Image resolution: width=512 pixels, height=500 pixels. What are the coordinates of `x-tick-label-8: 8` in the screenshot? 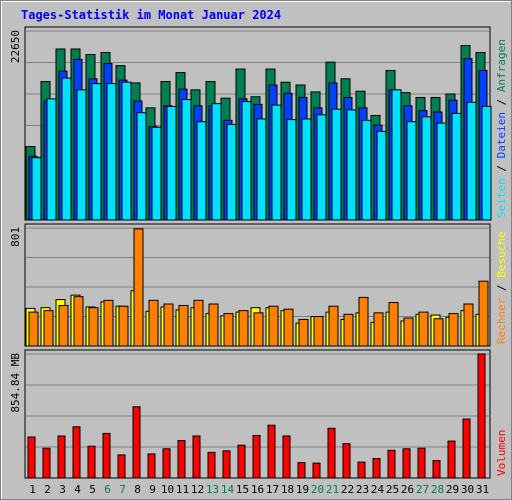 It's located at (137, 489).